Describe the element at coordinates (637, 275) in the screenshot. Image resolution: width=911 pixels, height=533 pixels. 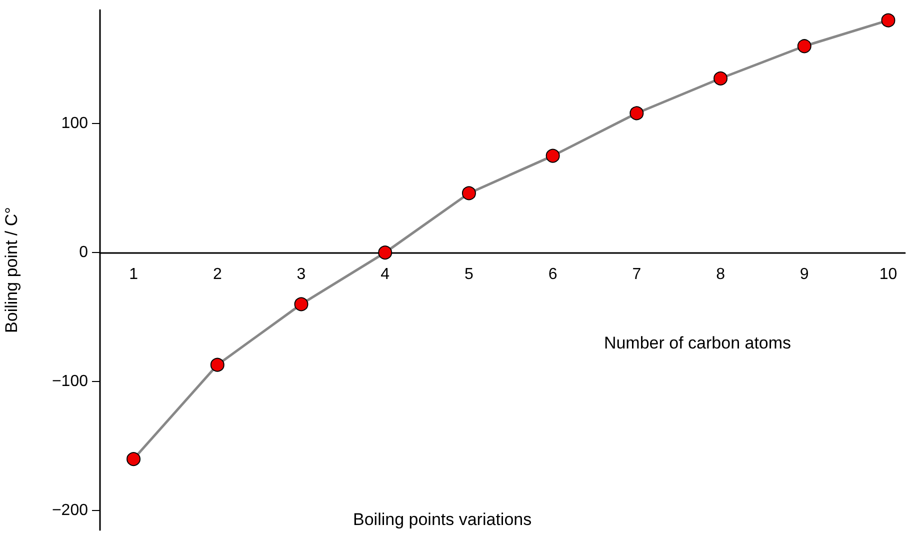
I see `x-tick-label: 7` at that location.